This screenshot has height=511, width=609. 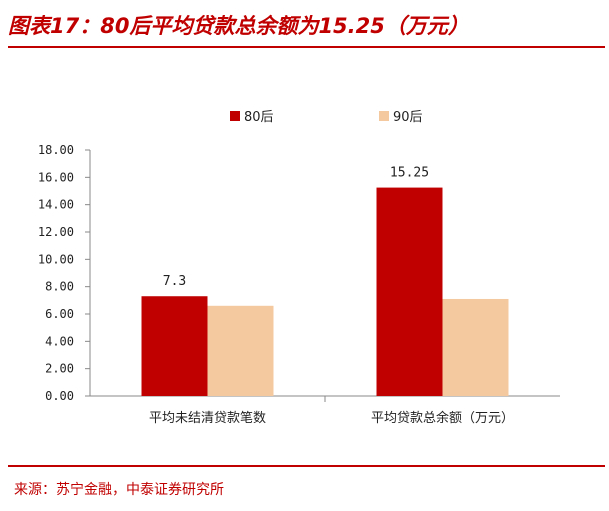 What do you see at coordinates (259, 117) in the screenshot?
I see `legend-label-80: 80后` at bounding box center [259, 117].